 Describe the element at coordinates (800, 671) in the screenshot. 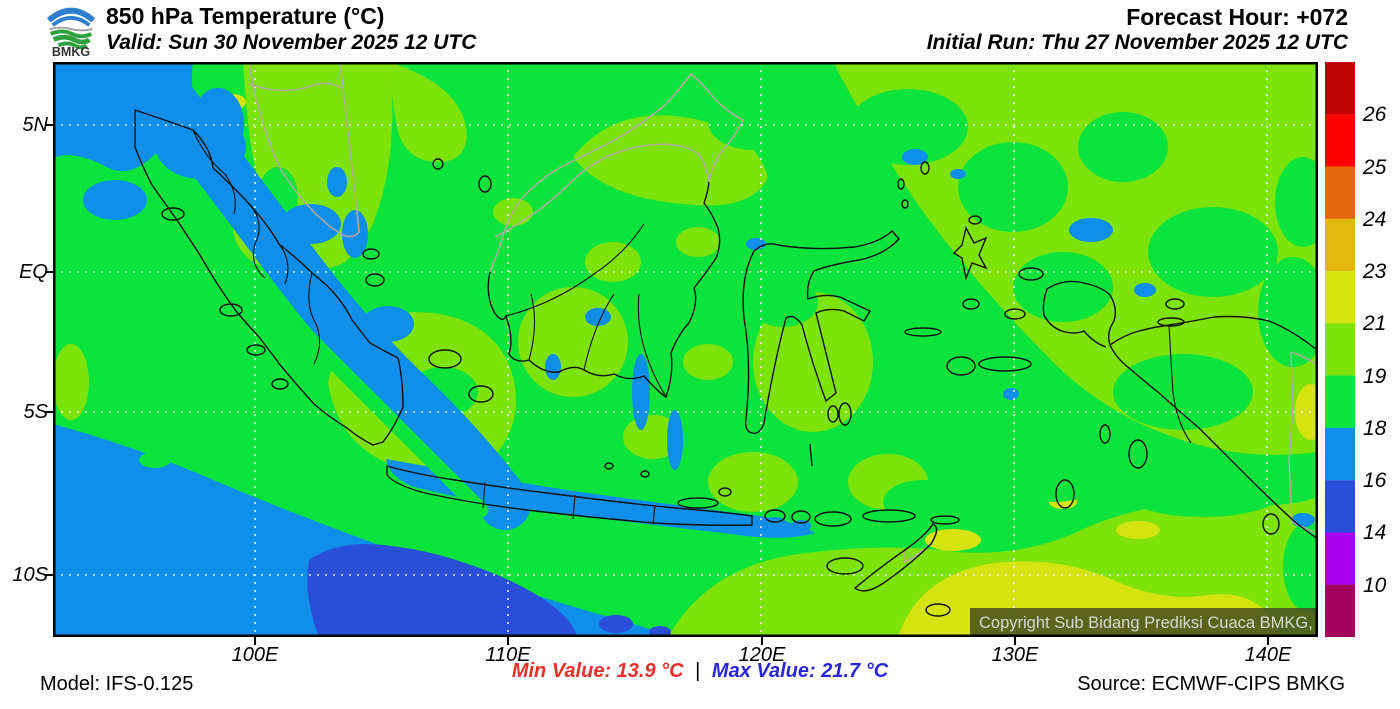

I see `max-value-label: Max Value: 21.7 °C` at that location.